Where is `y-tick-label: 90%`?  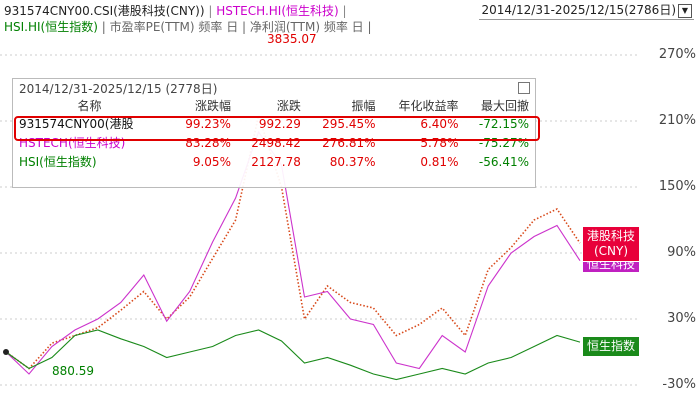 y-tick-label: 90% is located at coordinates (681, 252).